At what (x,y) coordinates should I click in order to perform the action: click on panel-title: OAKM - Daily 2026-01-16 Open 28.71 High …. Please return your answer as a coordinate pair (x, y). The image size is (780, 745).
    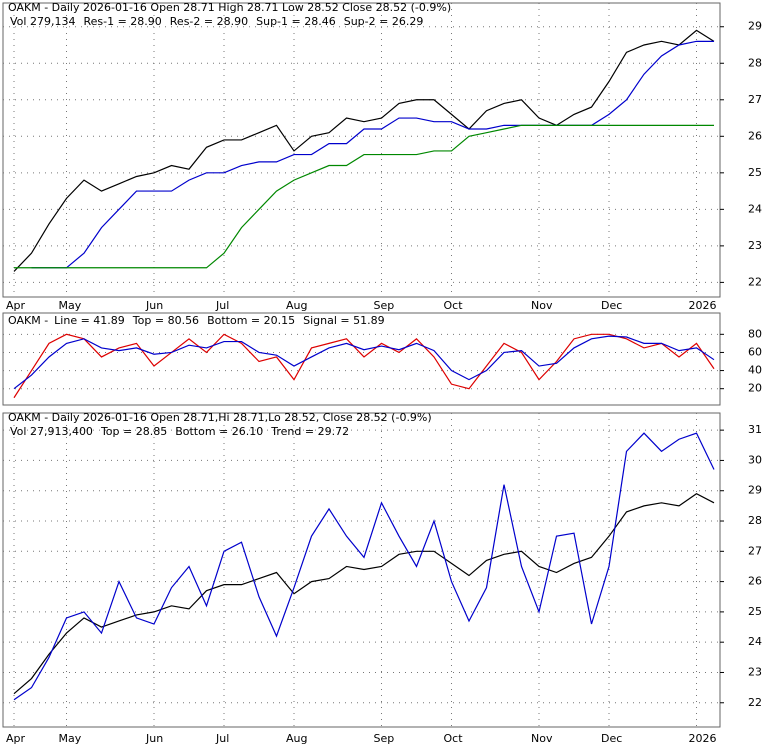
    Looking at the image, I should click on (229, 7).